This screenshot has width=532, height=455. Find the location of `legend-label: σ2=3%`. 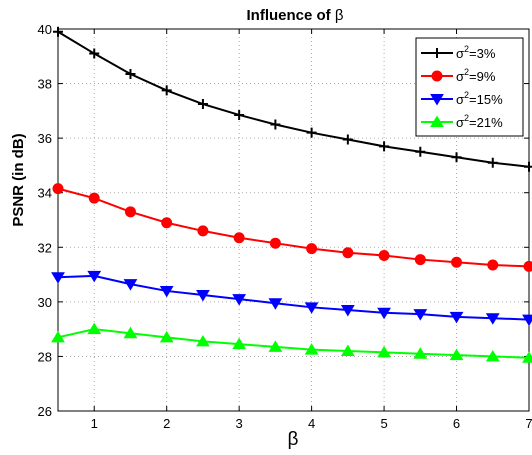

legend-label: σ2=3% is located at coordinates (476, 52).